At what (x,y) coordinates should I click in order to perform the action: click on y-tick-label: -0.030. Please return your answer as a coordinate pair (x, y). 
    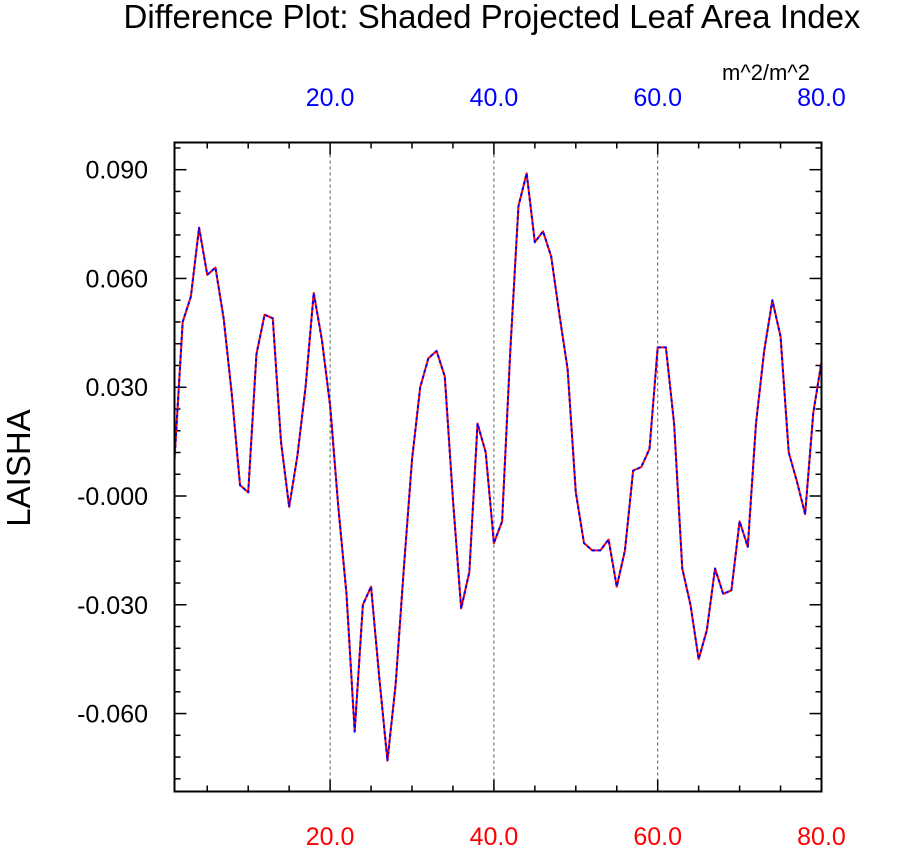
    Looking at the image, I should click on (112, 606).